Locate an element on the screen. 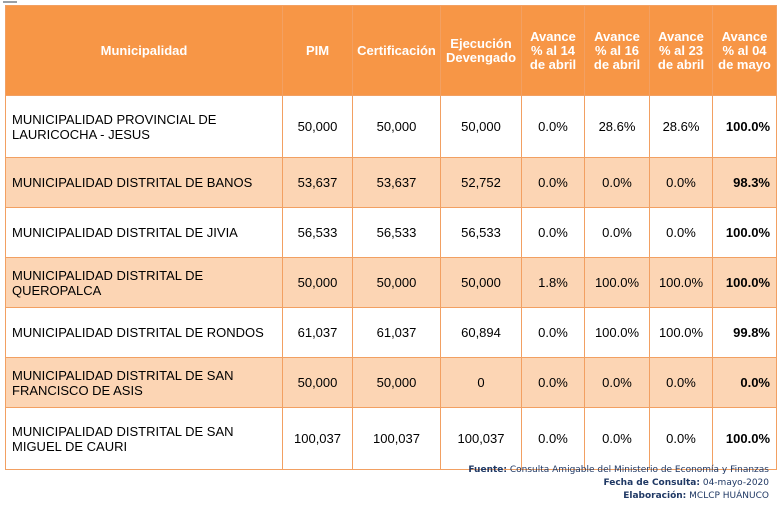  cell-certificacion: 61,037 is located at coordinates (396, 332).